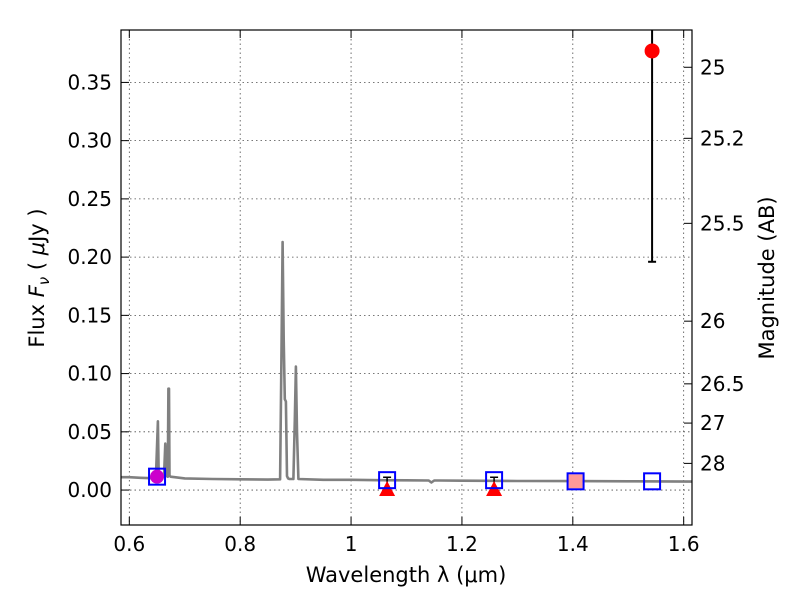 This screenshot has width=800, height=600. I want to click on y-axis-title: Flux Fν ( μJy ), so click(39, 277).